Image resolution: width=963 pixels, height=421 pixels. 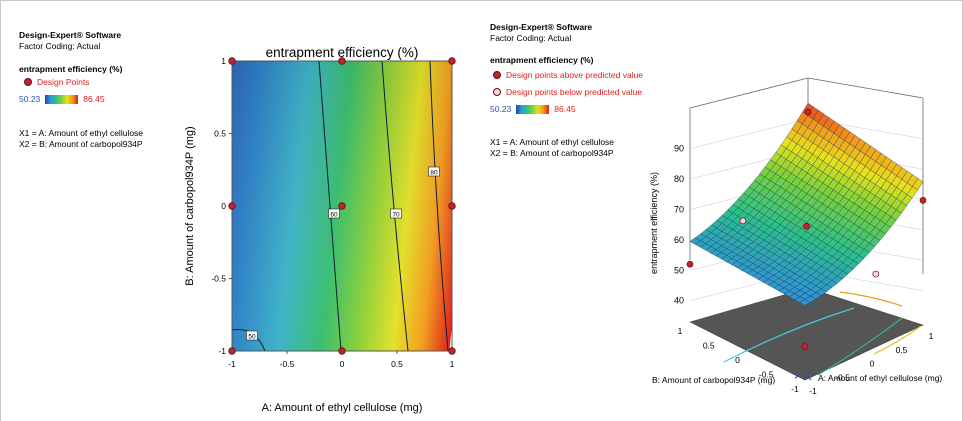 I want to click on below-legend: Design points below predicted value, so click(x=574, y=92).